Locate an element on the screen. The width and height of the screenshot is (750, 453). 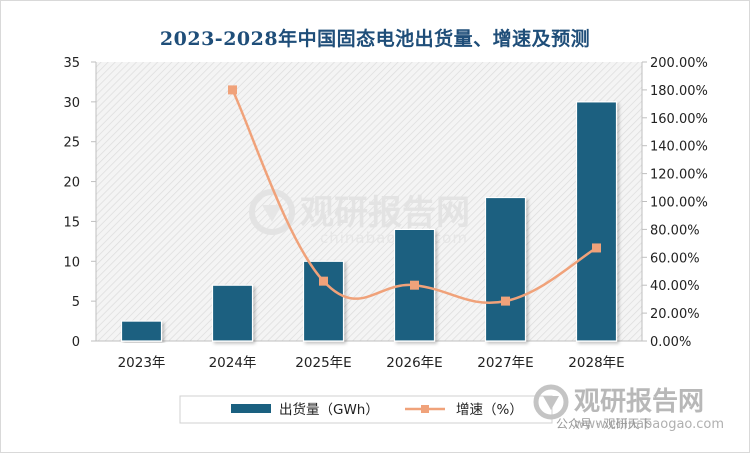
category-label: 2025年E is located at coordinates (323, 363).